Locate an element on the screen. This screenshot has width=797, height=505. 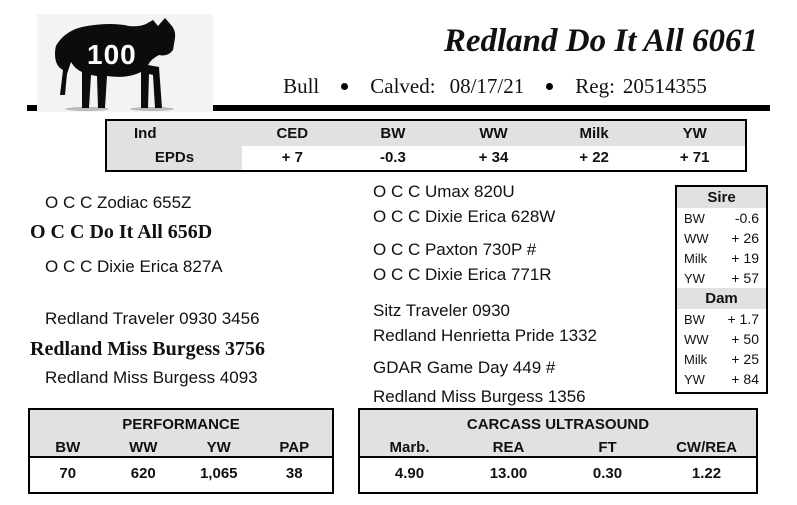
column-header: CW/REA is located at coordinates (706, 447).